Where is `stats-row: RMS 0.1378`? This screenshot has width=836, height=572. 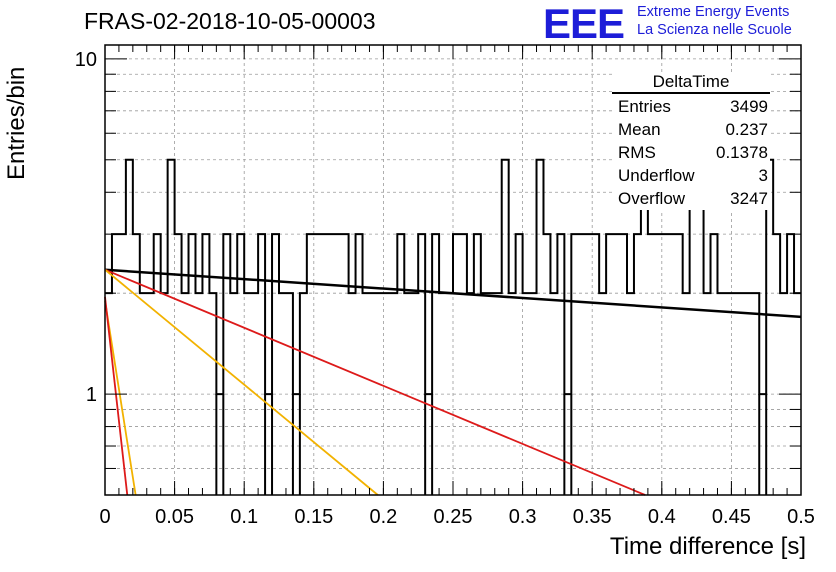 stats-row: RMS 0.1378 is located at coordinates (691, 152).